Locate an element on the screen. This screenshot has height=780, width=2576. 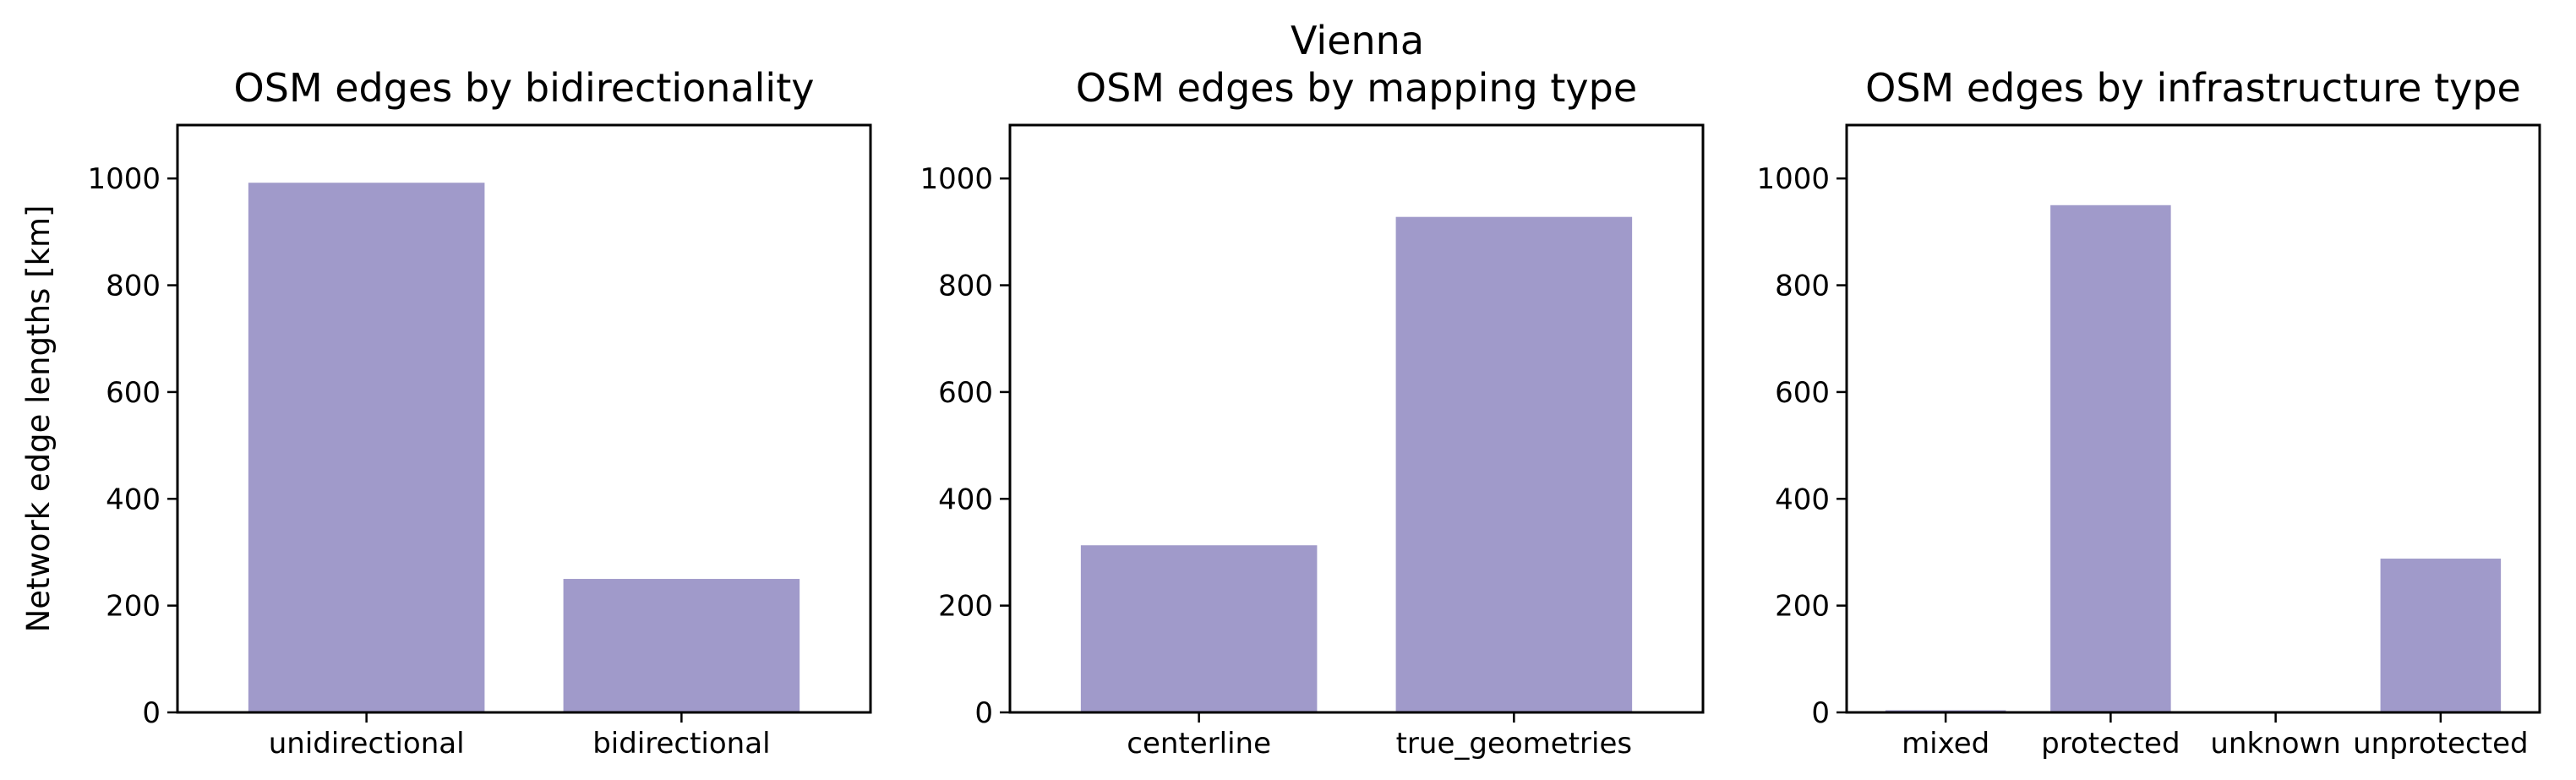
x-tick-label: protected is located at coordinates (2110, 744).